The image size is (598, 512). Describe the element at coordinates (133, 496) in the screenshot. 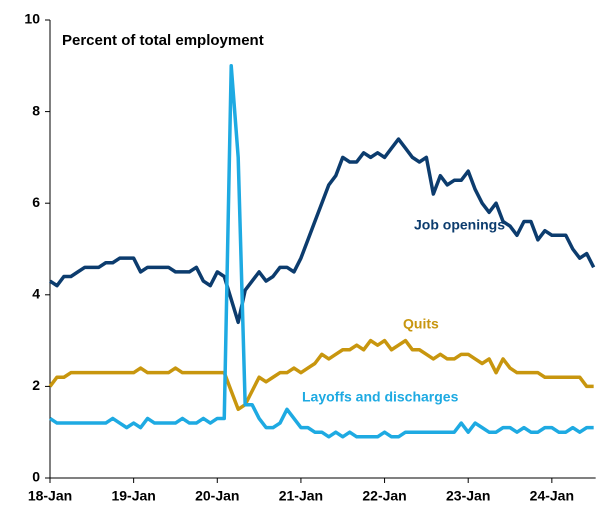

I see `x-tick-label: 19-Jan` at that location.